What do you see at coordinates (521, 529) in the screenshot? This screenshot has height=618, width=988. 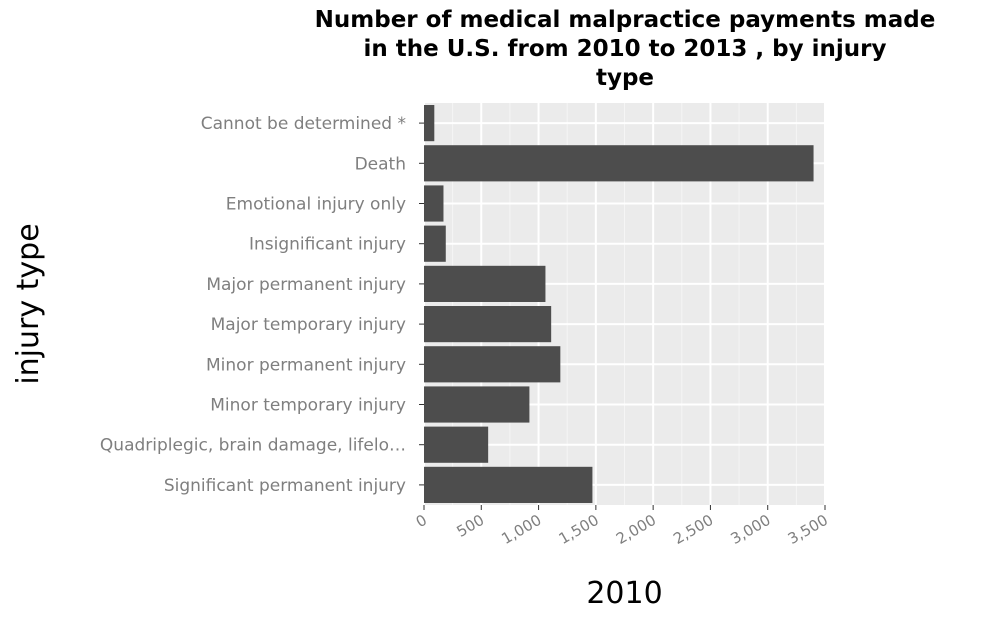 I see `x-tick-label: 1,000` at bounding box center [521, 529].